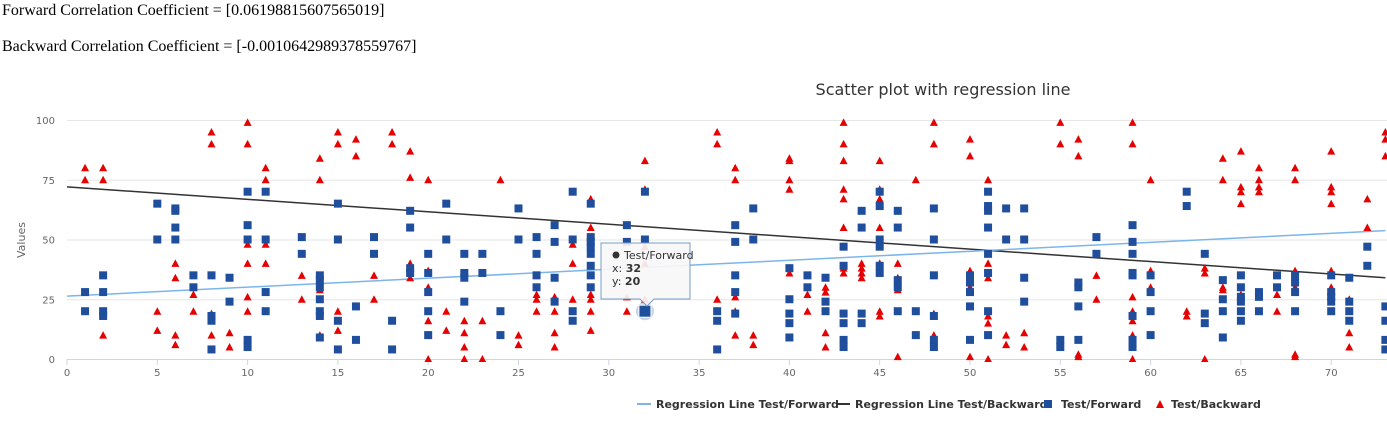  I want to click on x-tick-label: 25, so click(518, 373).